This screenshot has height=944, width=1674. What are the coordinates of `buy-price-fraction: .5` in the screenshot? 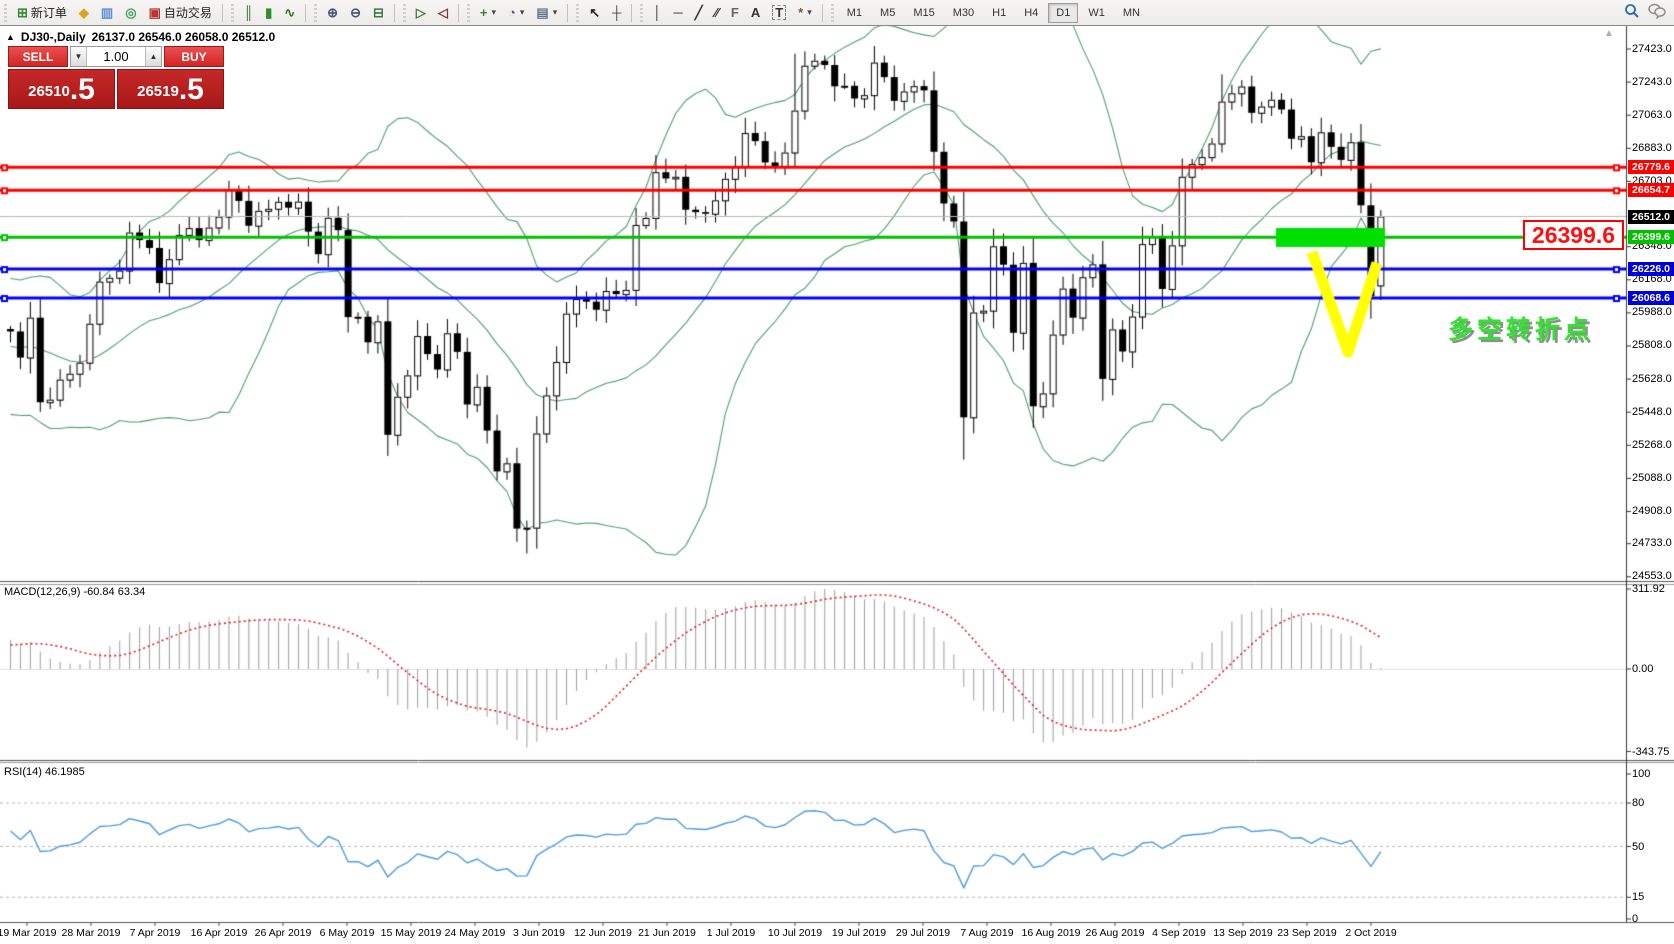 It's located at (191, 89).